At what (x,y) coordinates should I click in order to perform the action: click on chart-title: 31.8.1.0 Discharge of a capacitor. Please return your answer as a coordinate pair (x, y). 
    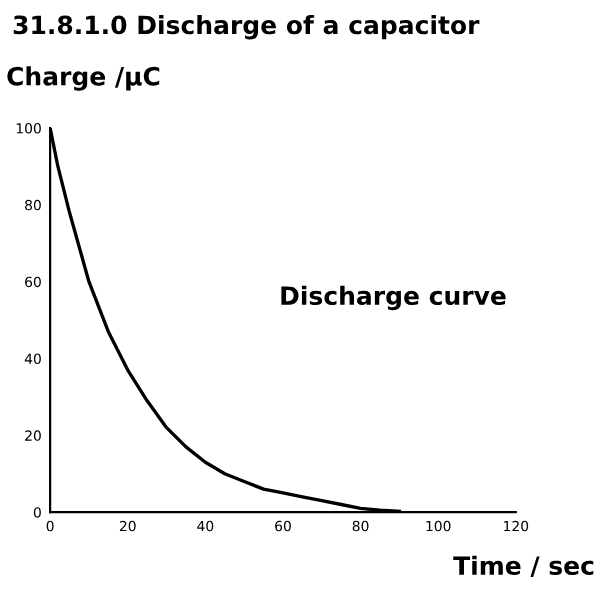
    Looking at the image, I should click on (246, 27).